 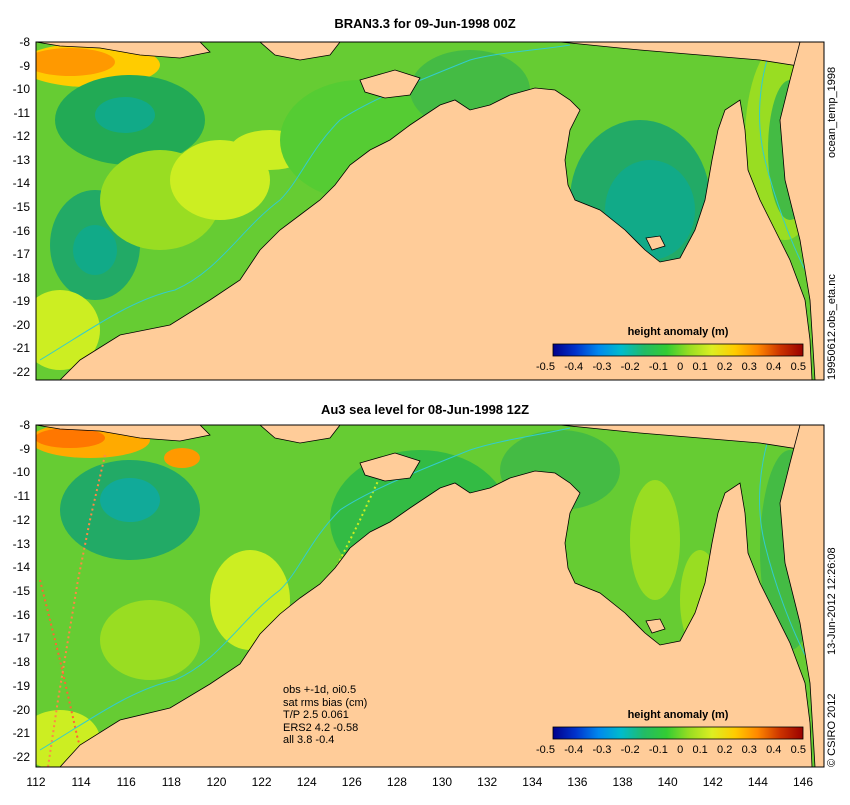 I want to click on colorbar-tick-label: -0.1, so click(x=658, y=750).